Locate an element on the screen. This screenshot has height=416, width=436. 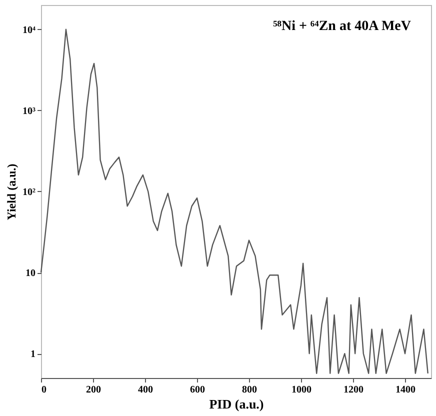
y-tick-label: 10² is located at coordinates (29, 192).